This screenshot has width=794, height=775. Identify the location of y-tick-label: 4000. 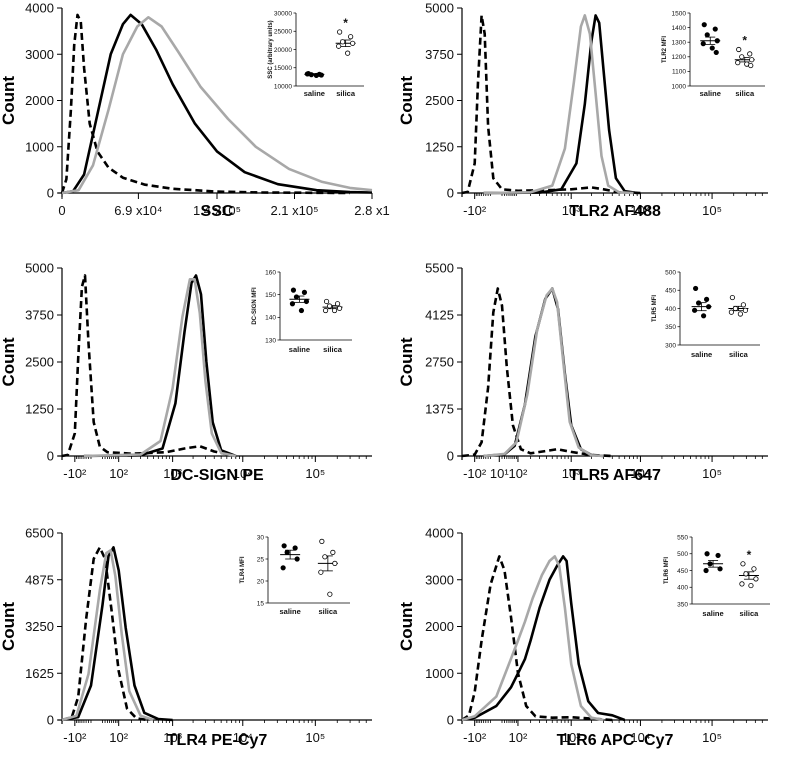
(39, 8).